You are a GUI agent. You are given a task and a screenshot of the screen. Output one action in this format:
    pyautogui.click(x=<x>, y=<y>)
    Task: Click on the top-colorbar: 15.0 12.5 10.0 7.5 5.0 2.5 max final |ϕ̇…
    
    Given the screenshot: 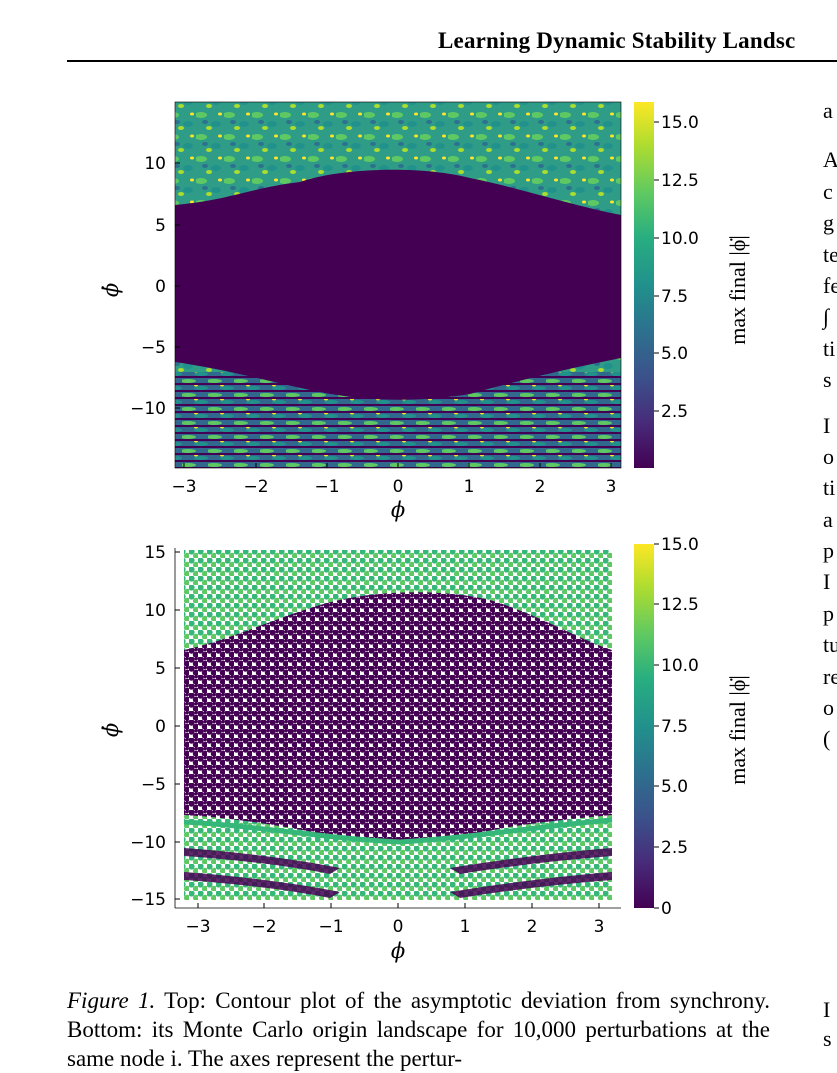 What is the action you would take?
    pyautogui.click(x=692, y=285)
    